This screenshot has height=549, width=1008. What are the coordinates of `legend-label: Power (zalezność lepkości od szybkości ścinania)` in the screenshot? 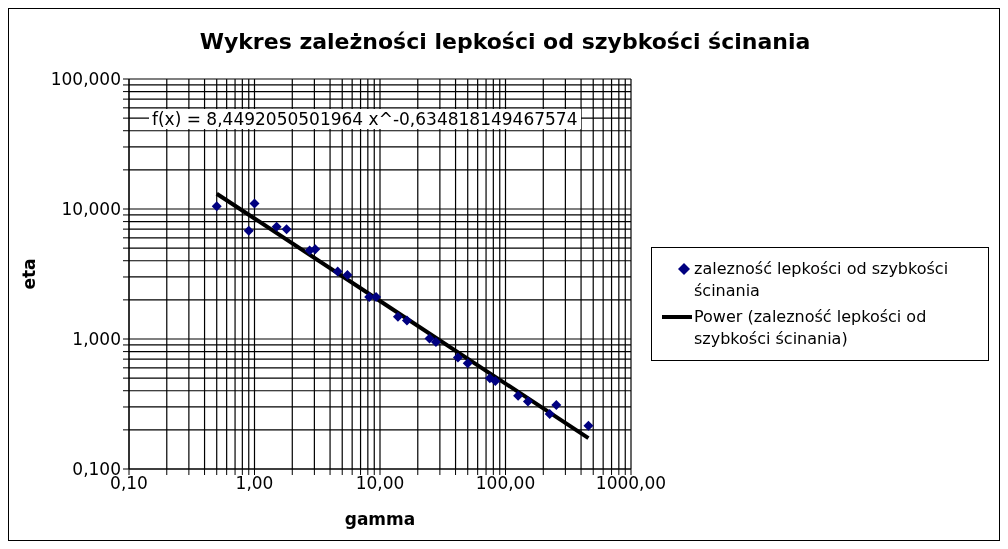 It's located at (811, 328).